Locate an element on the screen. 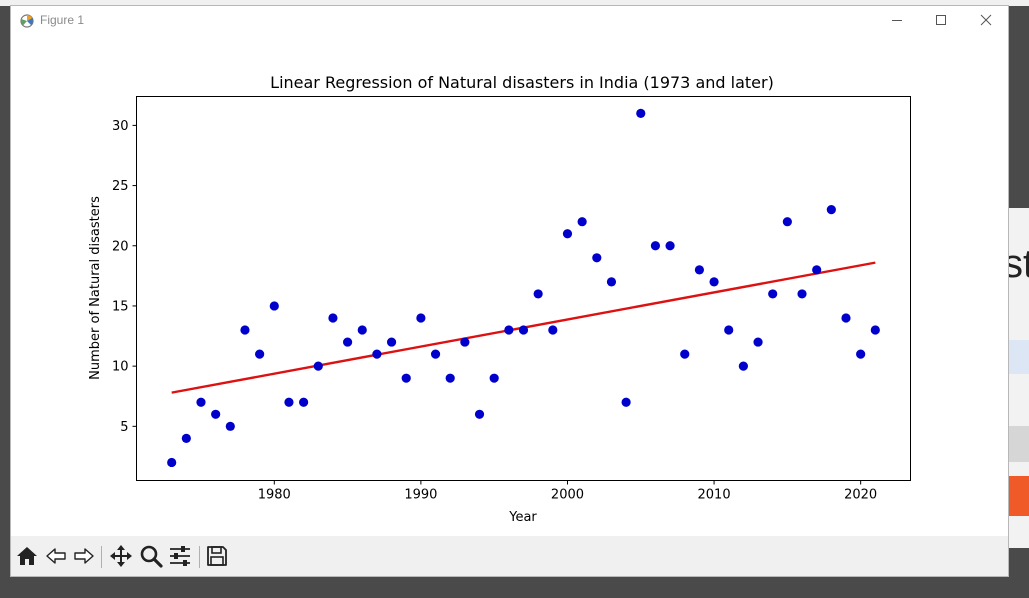 This screenshot has height=598, width=1029. save-button is located at coordinates (217, 556).